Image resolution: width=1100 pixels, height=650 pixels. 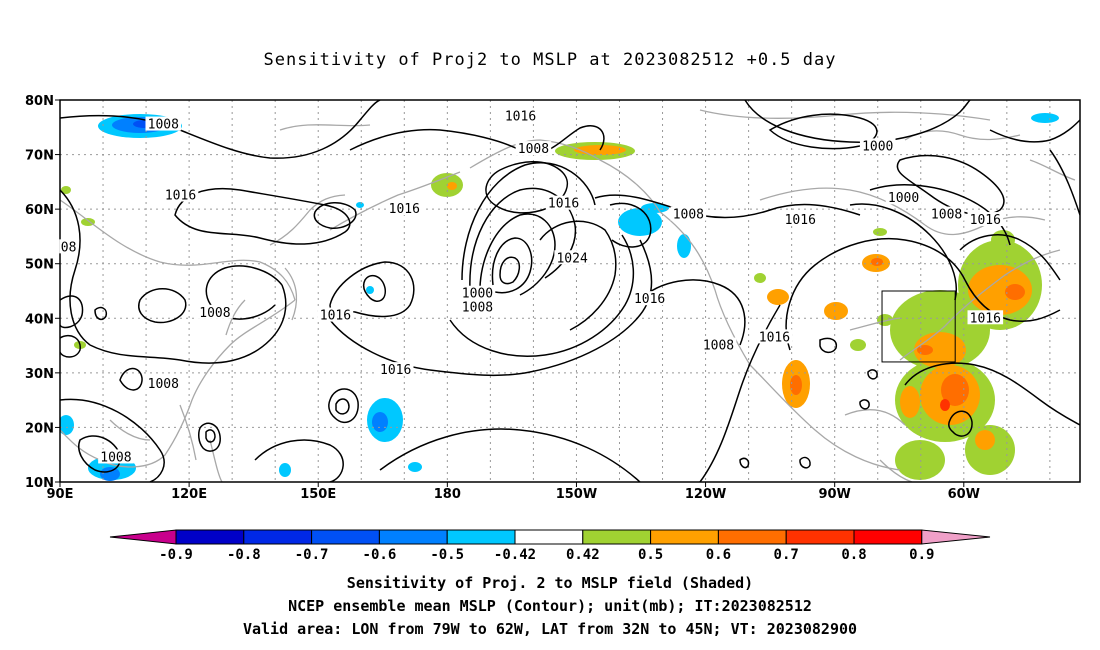 I want to click on contour-label: 1000, so click(x=477, y=294).